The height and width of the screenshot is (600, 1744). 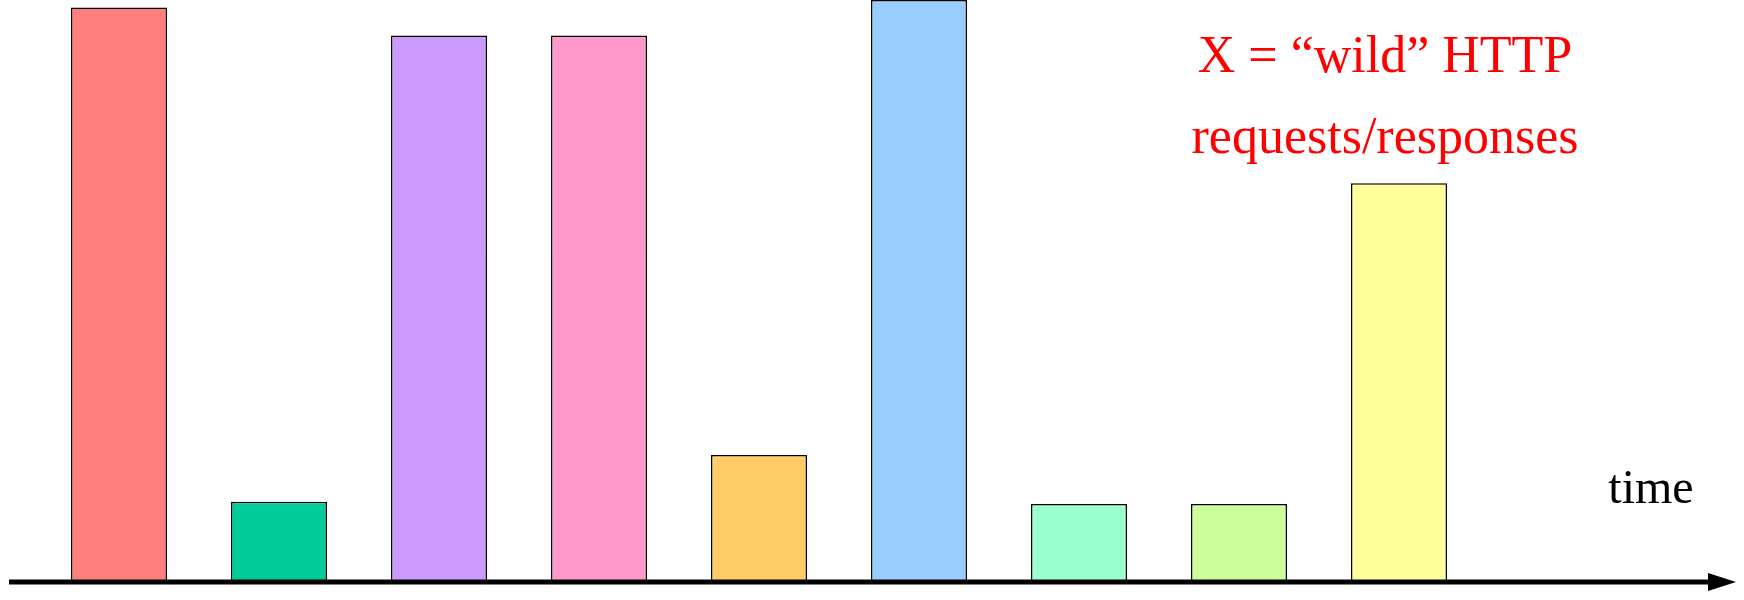 I want to click on x-axis-title: time, so click(x=1651, y=486).